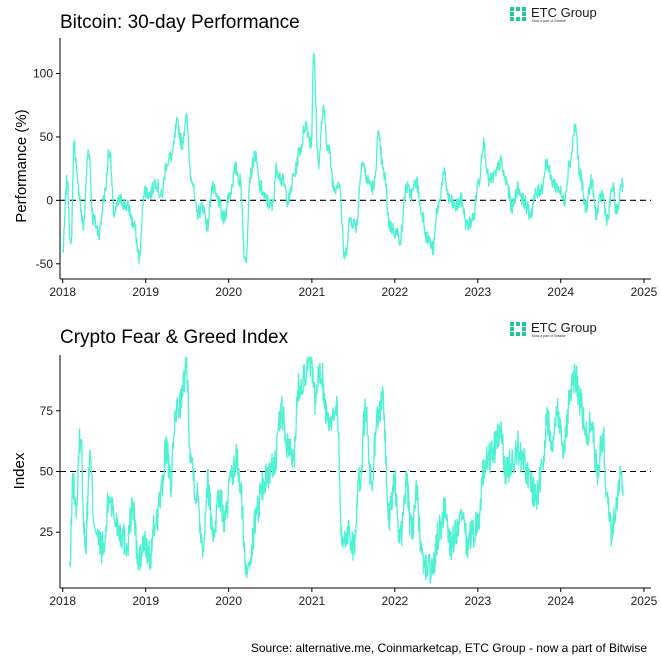  Describe the element at coordinates (62, 292) in the screenshot. I see `performance-x-tick-label: 2018` at that location.